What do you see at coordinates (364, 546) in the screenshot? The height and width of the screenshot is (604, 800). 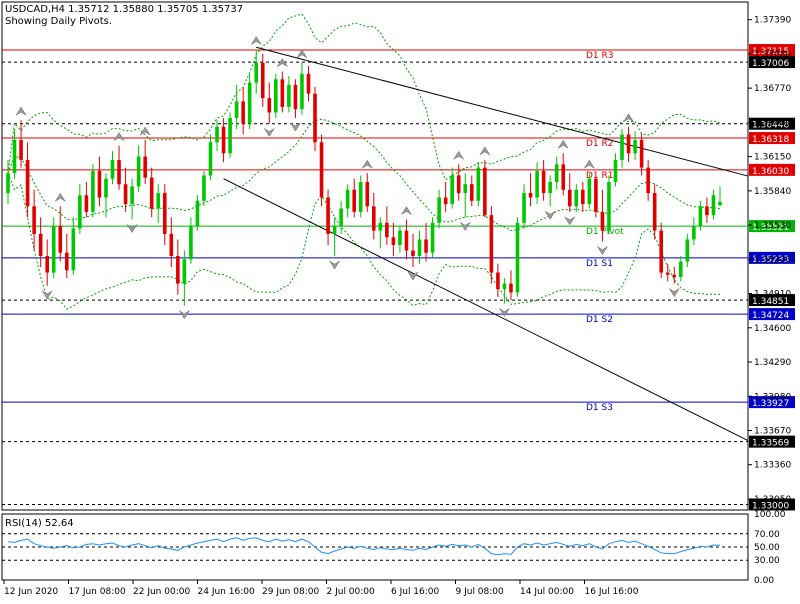 I see `rsi-line` at bounding box center [364, 546].